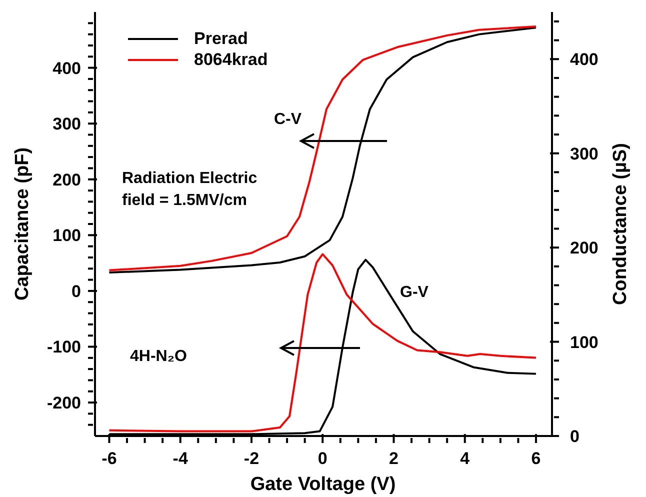 This screenshot has height=497, width=646. What do you see at coordinates (252, 458) in the screenshot?
I see `x-tick-label: -2` at bounding box center [252, 458].